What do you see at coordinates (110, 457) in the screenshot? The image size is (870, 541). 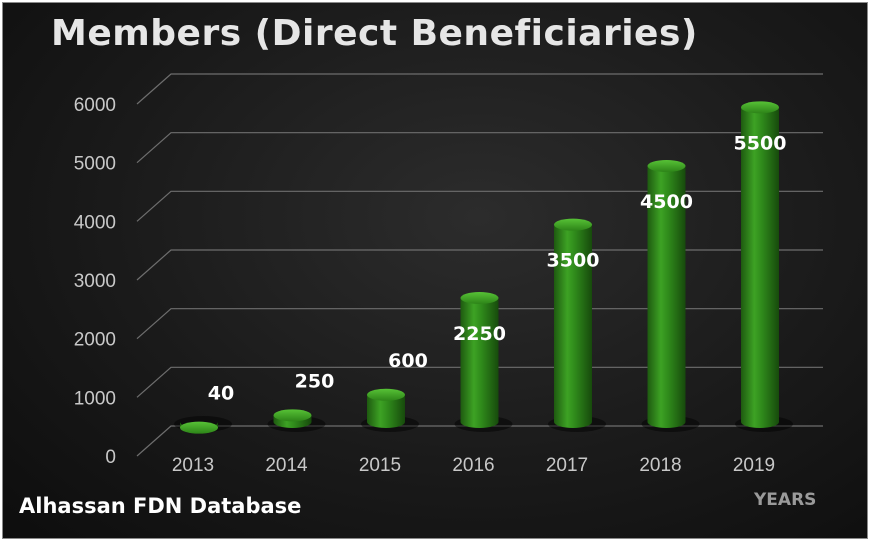 I see `y-tick-label: 0` at bounding box center [110, 457].